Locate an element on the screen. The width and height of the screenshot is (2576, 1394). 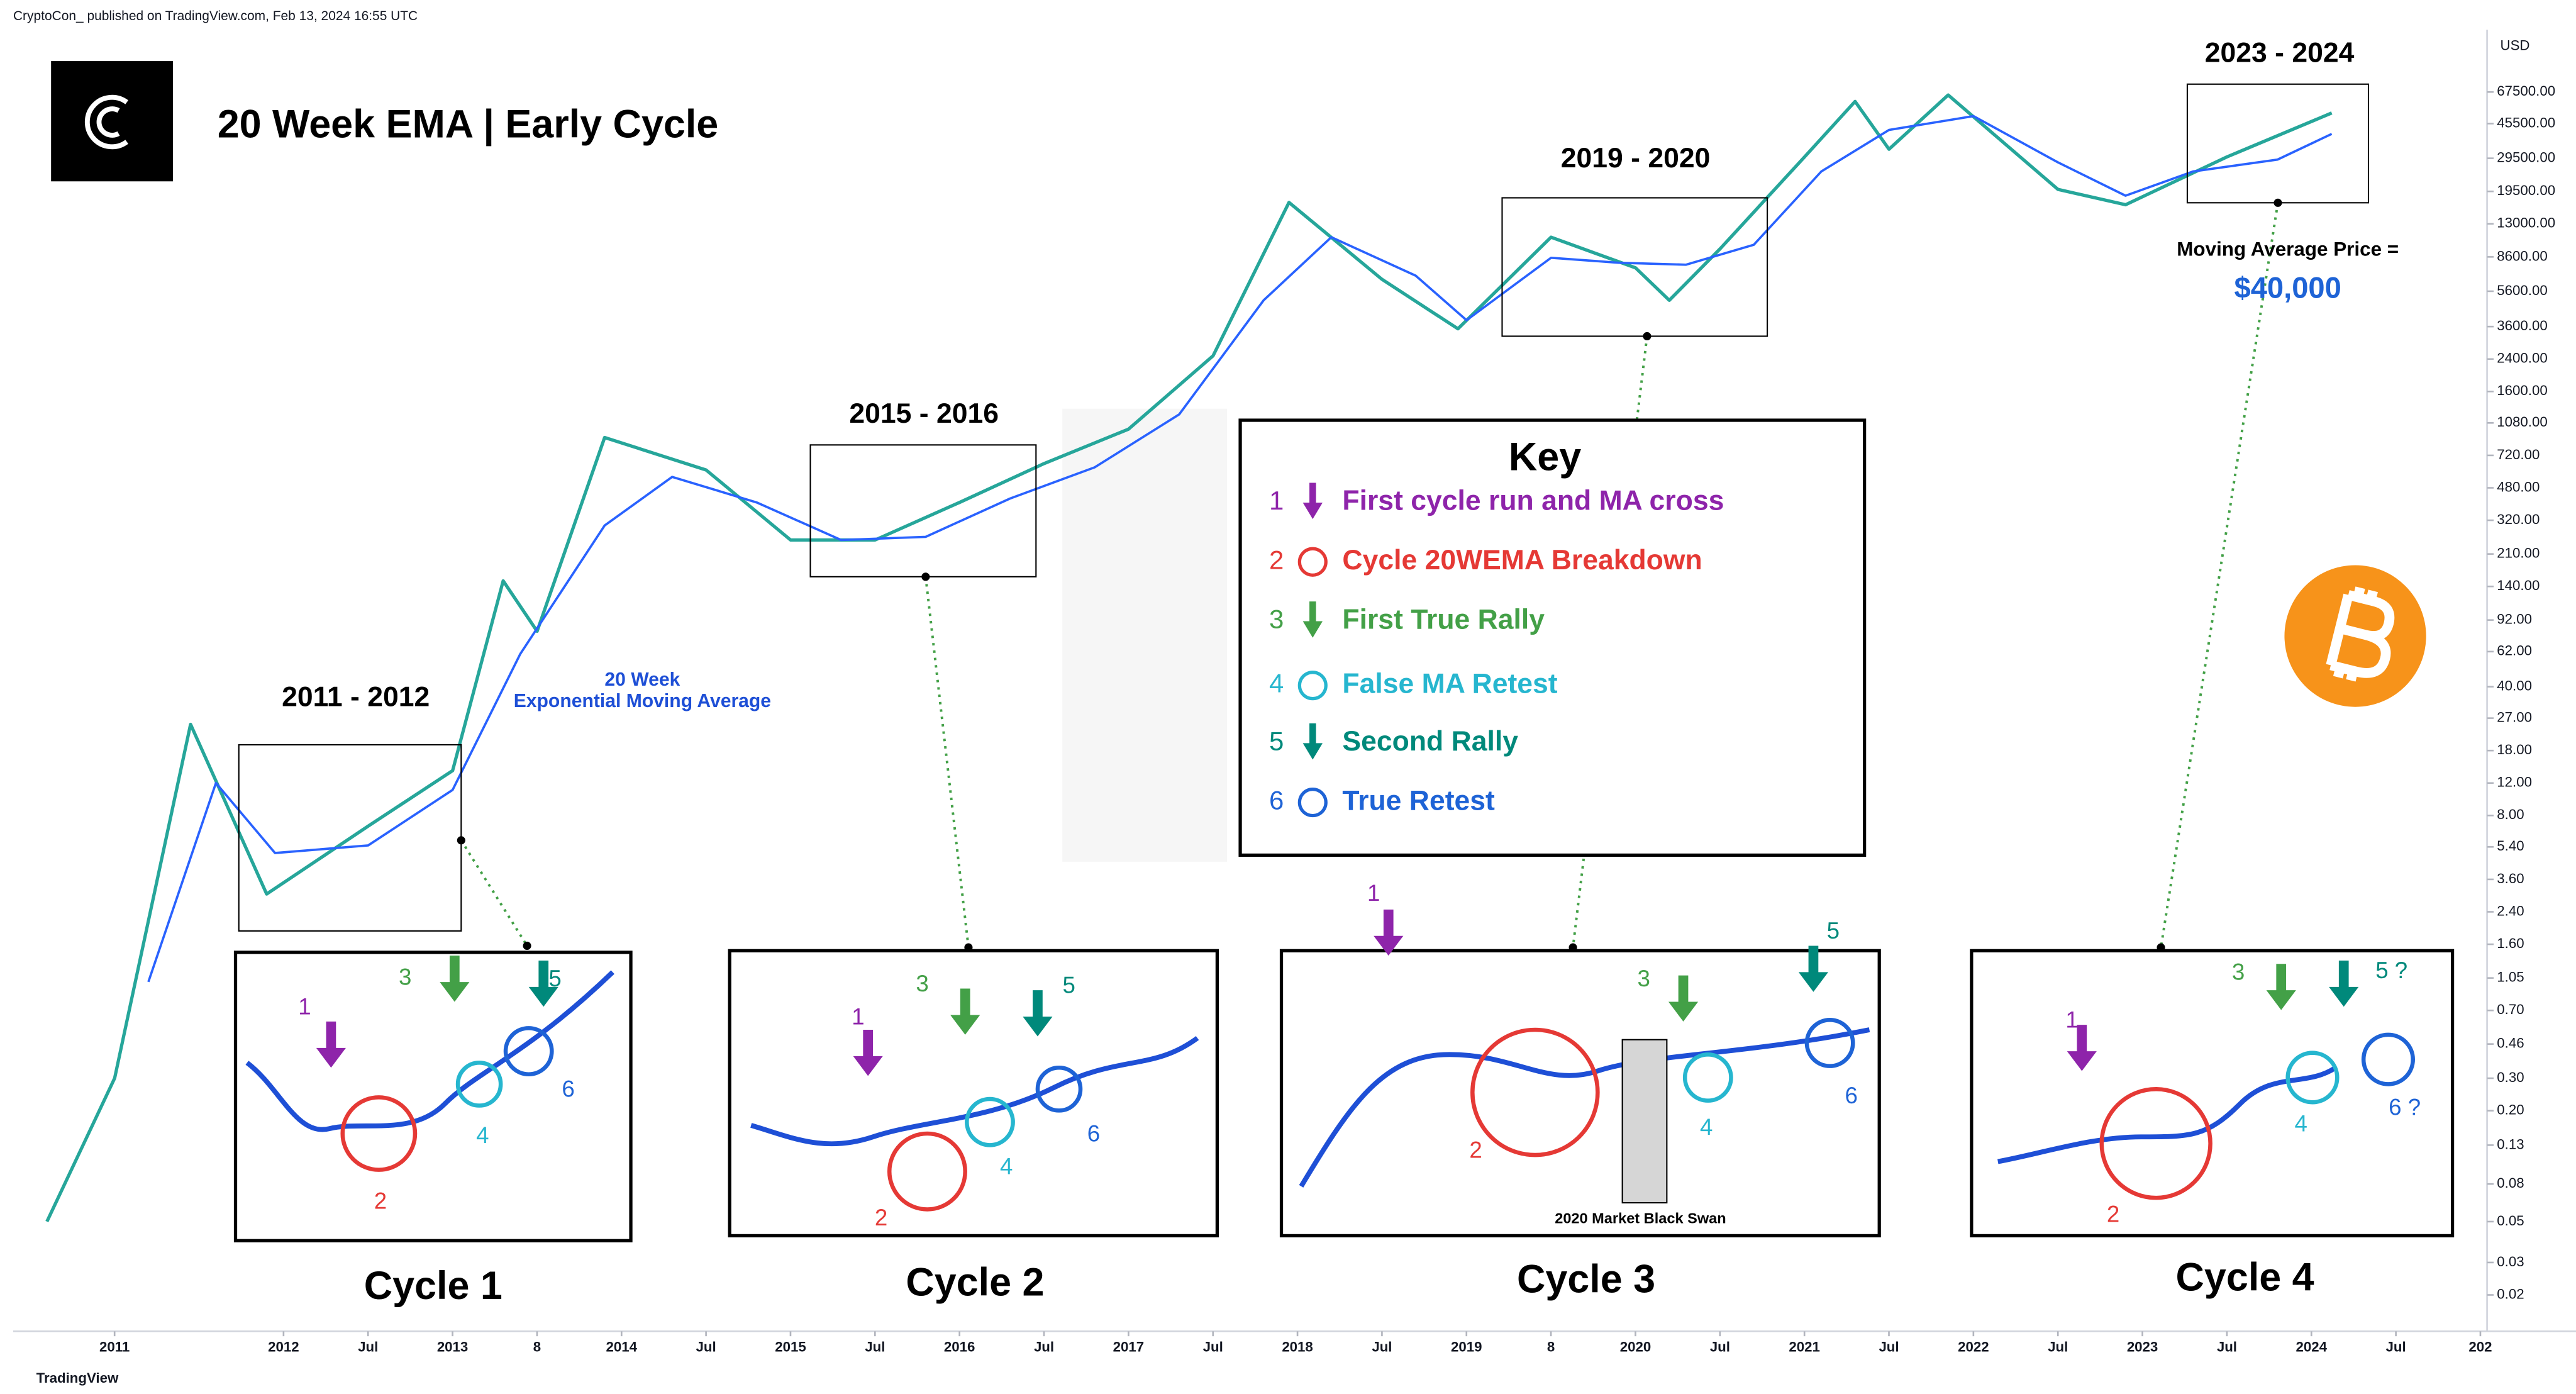
bitcoin-symbol is located at coordinates (2360, 634).